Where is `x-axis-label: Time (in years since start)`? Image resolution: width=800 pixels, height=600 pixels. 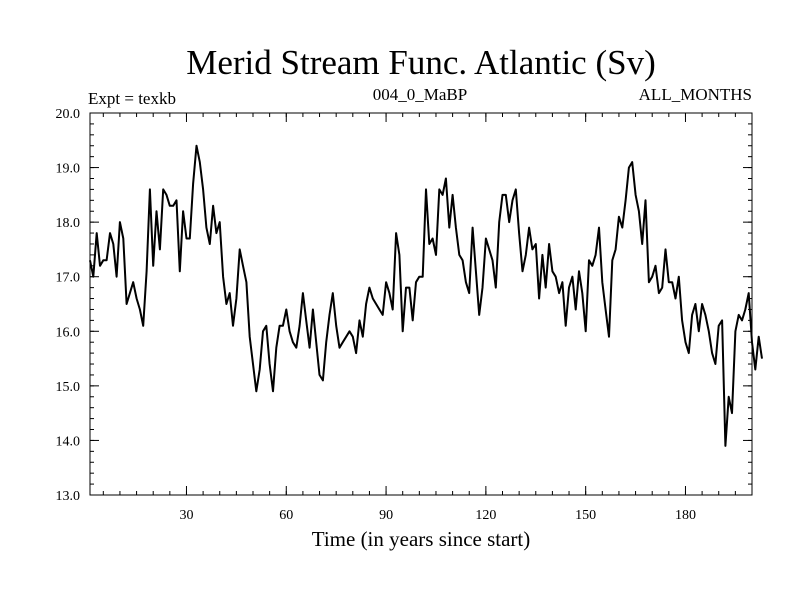
x-axis-label: Time (in years since start) is located at coordinates (421, 539).